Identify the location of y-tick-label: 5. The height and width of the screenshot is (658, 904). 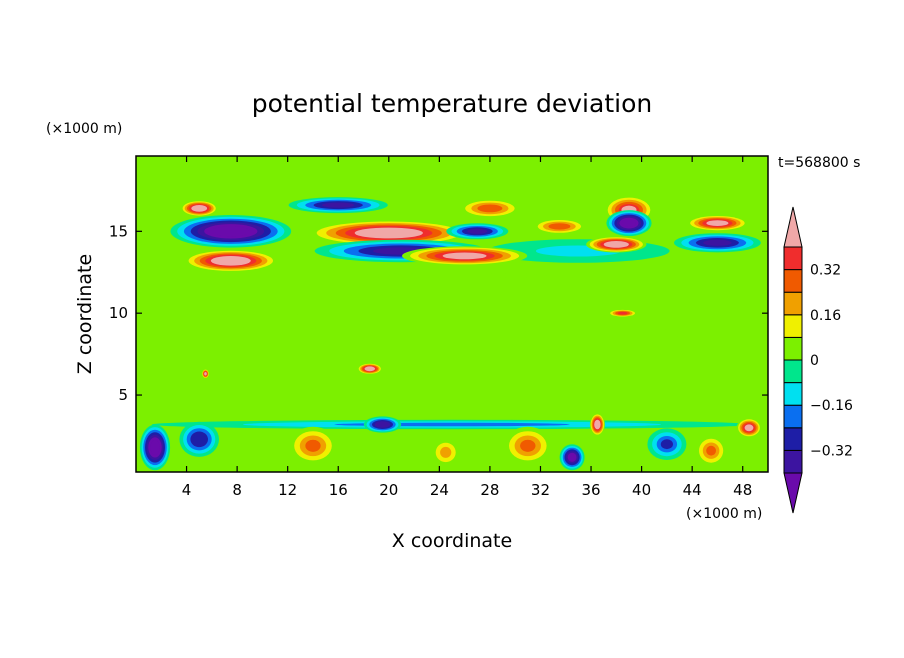
(123, 395).